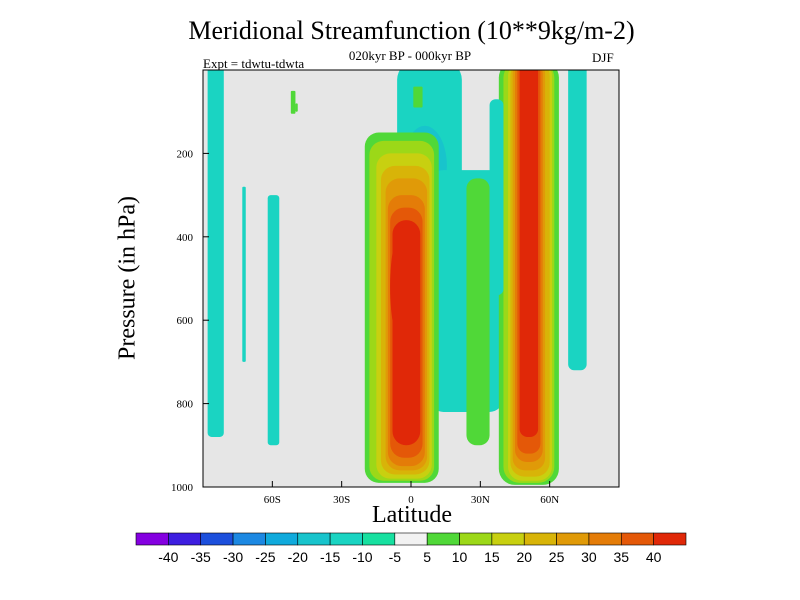 This screenshot has width=800, height=600. I want to click on y-tick-label: 200, so click(185, 154).